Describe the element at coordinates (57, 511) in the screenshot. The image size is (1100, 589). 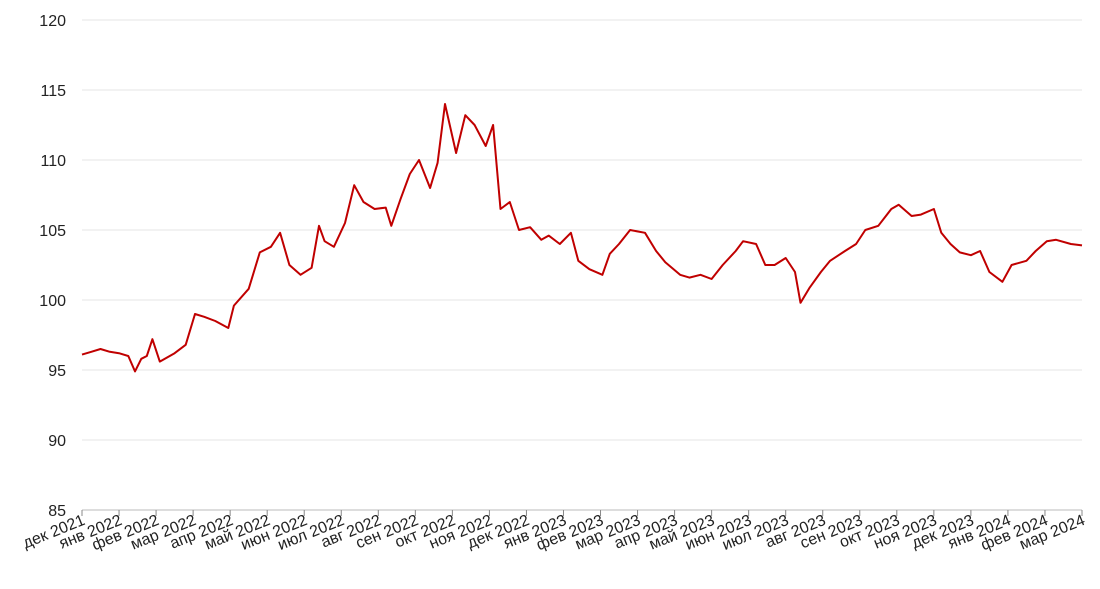
I see `y-tick-label: 85` at that location.